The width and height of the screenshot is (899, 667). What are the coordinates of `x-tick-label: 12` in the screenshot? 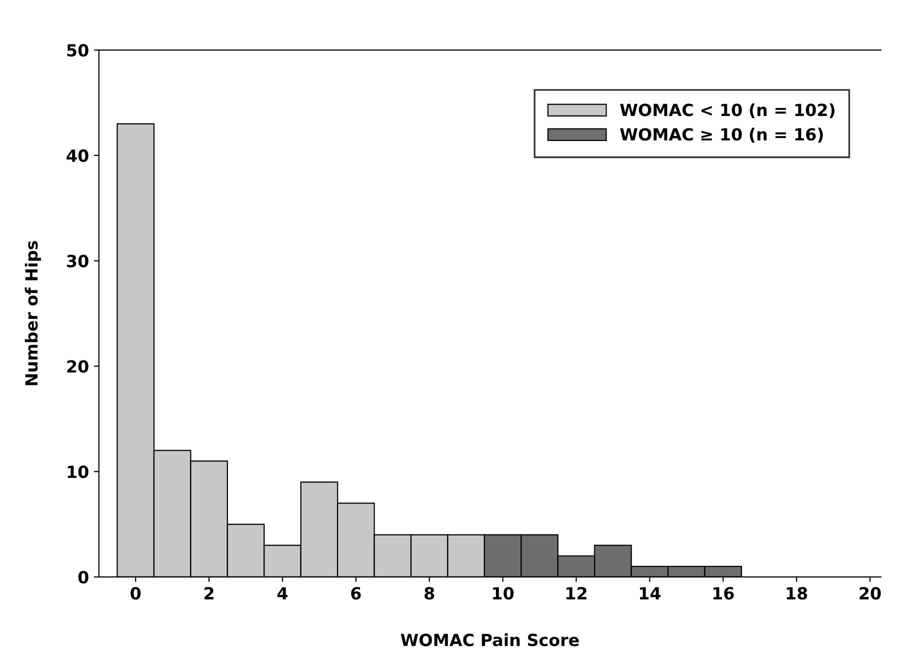 It's located at (576, 593).